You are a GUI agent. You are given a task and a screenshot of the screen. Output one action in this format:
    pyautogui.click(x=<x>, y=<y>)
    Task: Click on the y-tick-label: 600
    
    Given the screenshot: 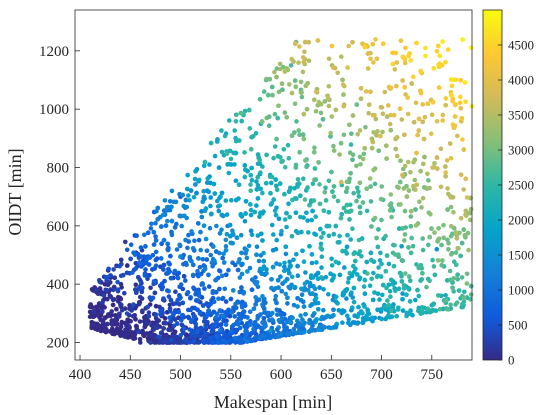 What is the action you would take?
    pyautogui.click(x=58, y=227)
    